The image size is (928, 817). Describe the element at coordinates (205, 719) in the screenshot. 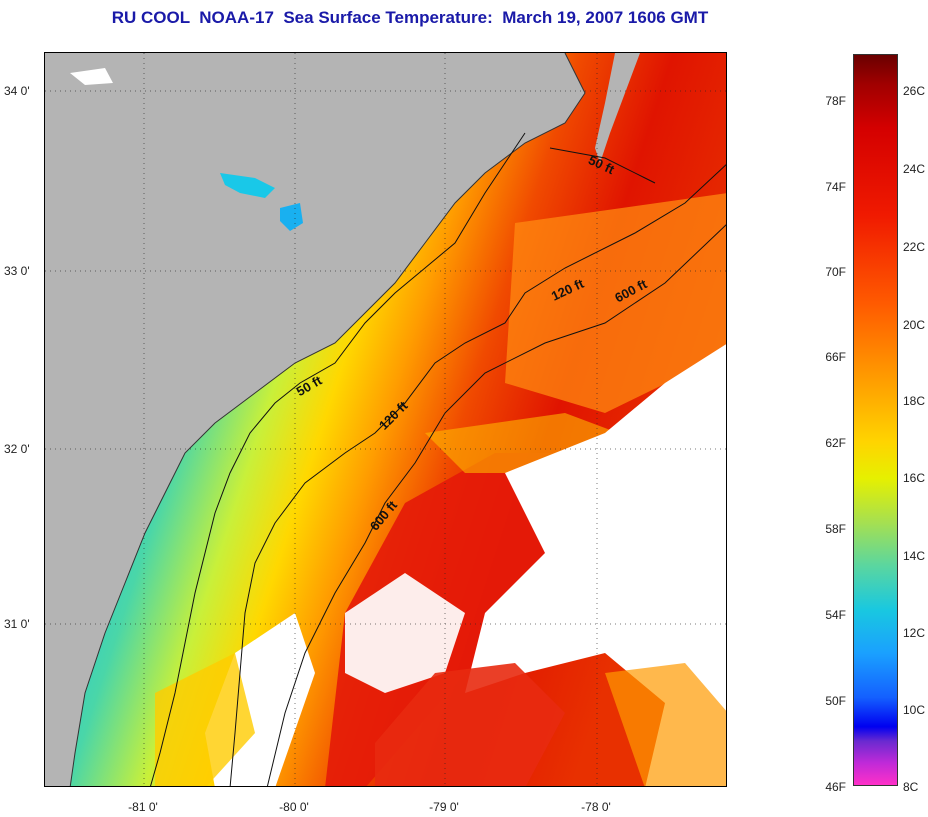

I see `yellow-patch-southwest` at that location.